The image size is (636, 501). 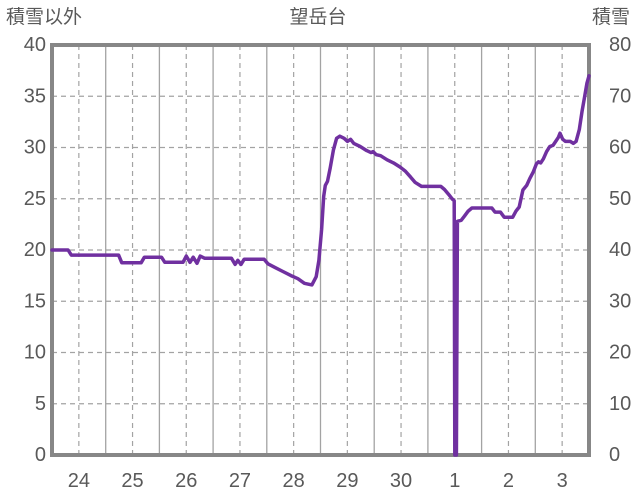 What do you see at coordinates (620, 199) in the screenshot?
I see `y-right-tick-label: 50` at bounding box center [620, 199].